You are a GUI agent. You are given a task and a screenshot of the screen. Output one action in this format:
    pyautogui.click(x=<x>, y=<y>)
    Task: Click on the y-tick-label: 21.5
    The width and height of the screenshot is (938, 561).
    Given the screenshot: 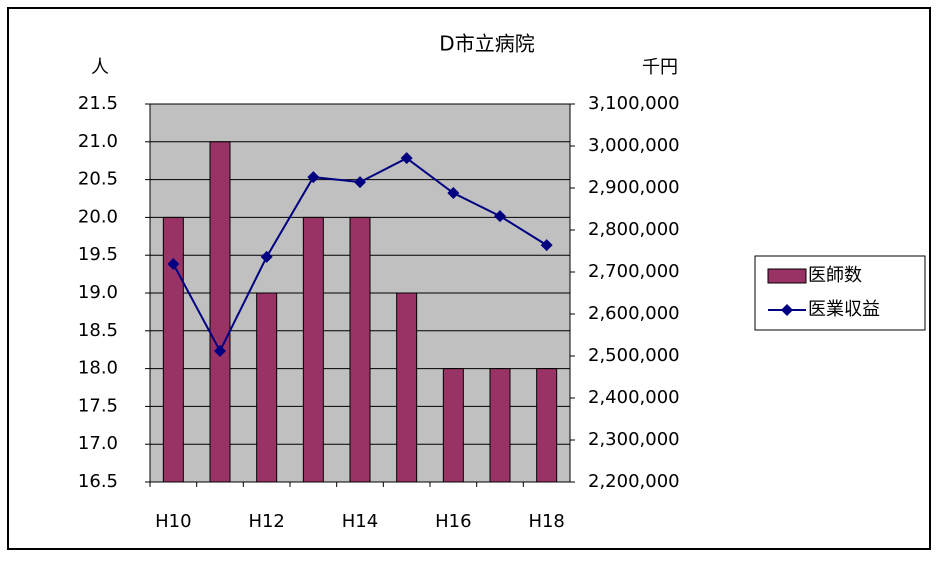 What is the action you would take?
    pyautogui.click(x=98, y=103)
    